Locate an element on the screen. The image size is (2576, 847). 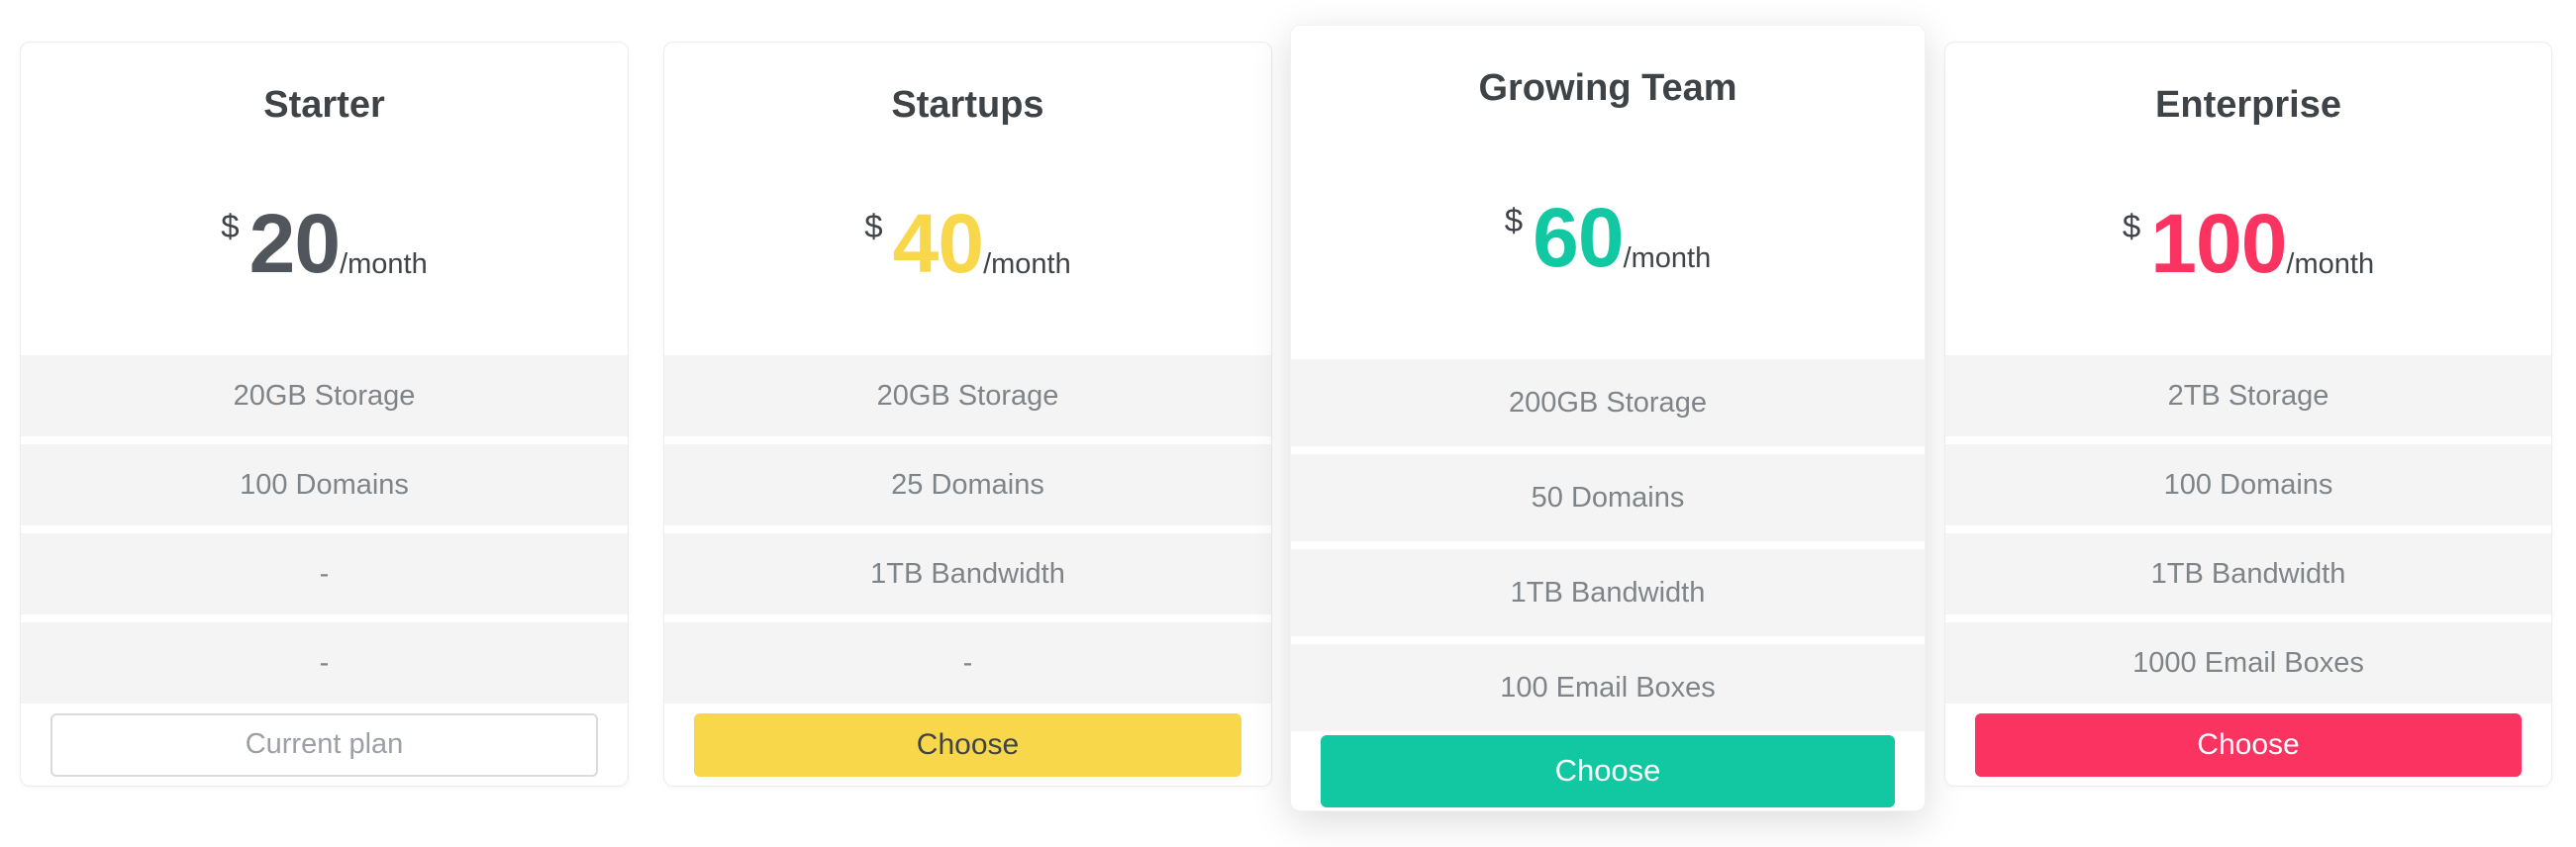
plan-price: $ 100 /month is located at coordinates (2248, 243).